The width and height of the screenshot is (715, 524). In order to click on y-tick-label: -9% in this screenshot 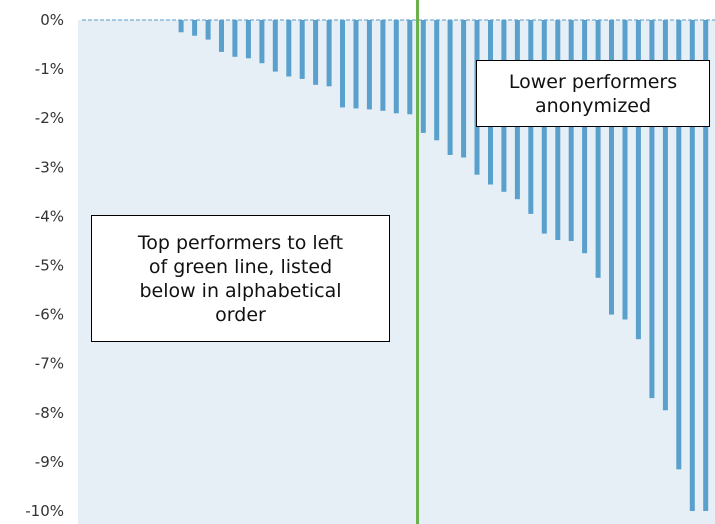, I will do `click(49, 462)`.